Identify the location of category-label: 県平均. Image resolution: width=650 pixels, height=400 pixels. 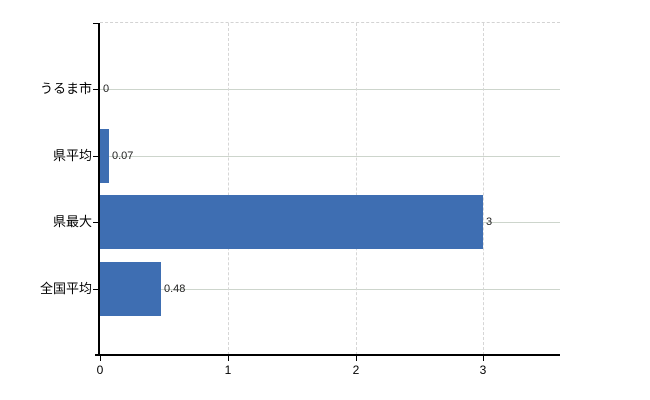
(72, 155).